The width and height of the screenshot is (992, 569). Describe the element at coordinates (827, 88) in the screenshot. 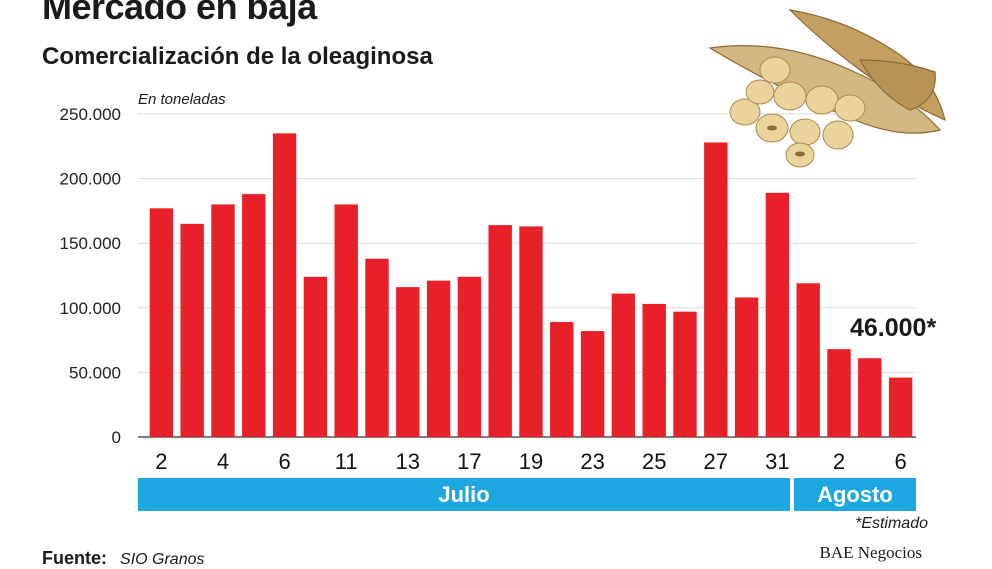

I see `soybean-pods-illustration` at that location.